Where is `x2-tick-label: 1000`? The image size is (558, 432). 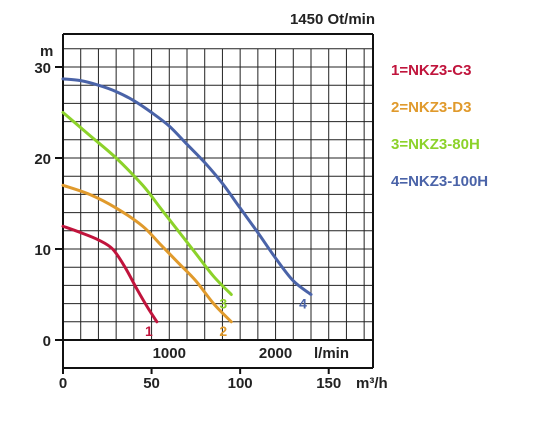 x2-tick-label: 1000 is located at coordinates (169, 353).